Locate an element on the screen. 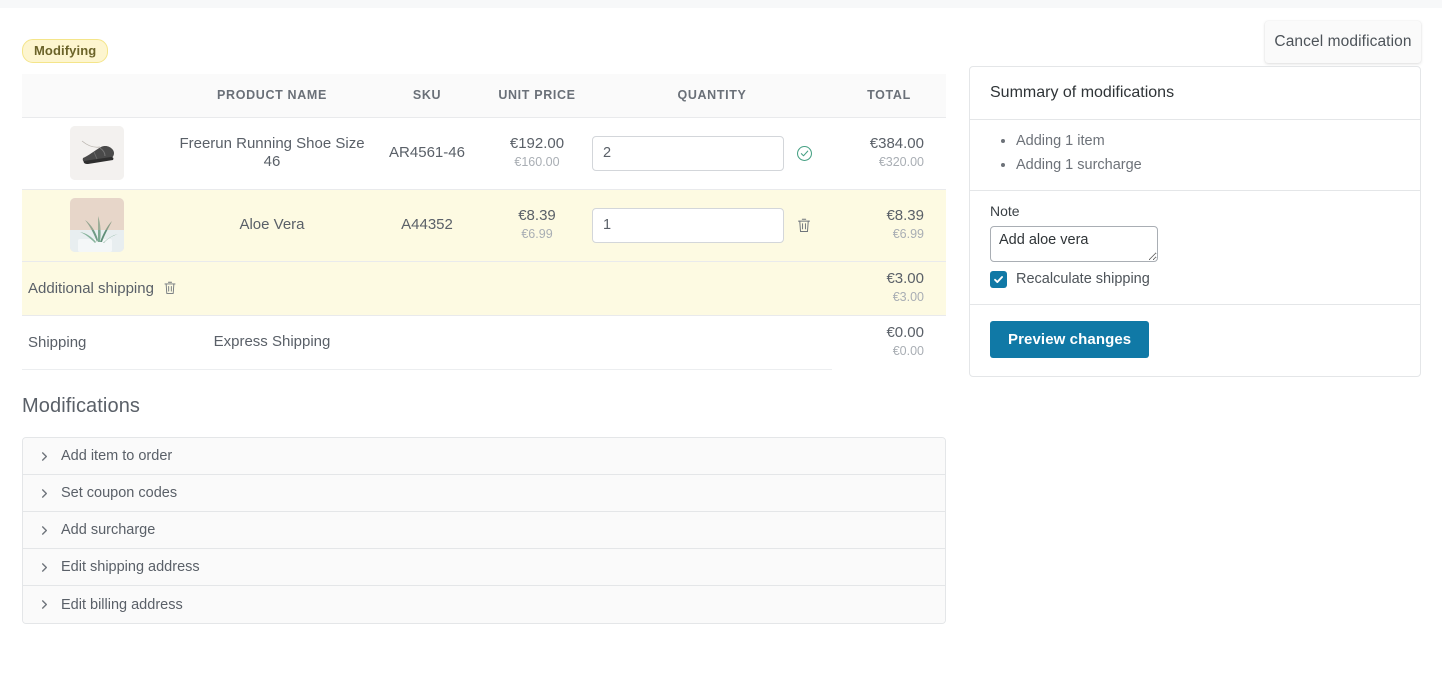 This screenshot has height=690, width=1442. product-name: Freerun Running Shoe Size 46 is located at coordinates (272, 152).